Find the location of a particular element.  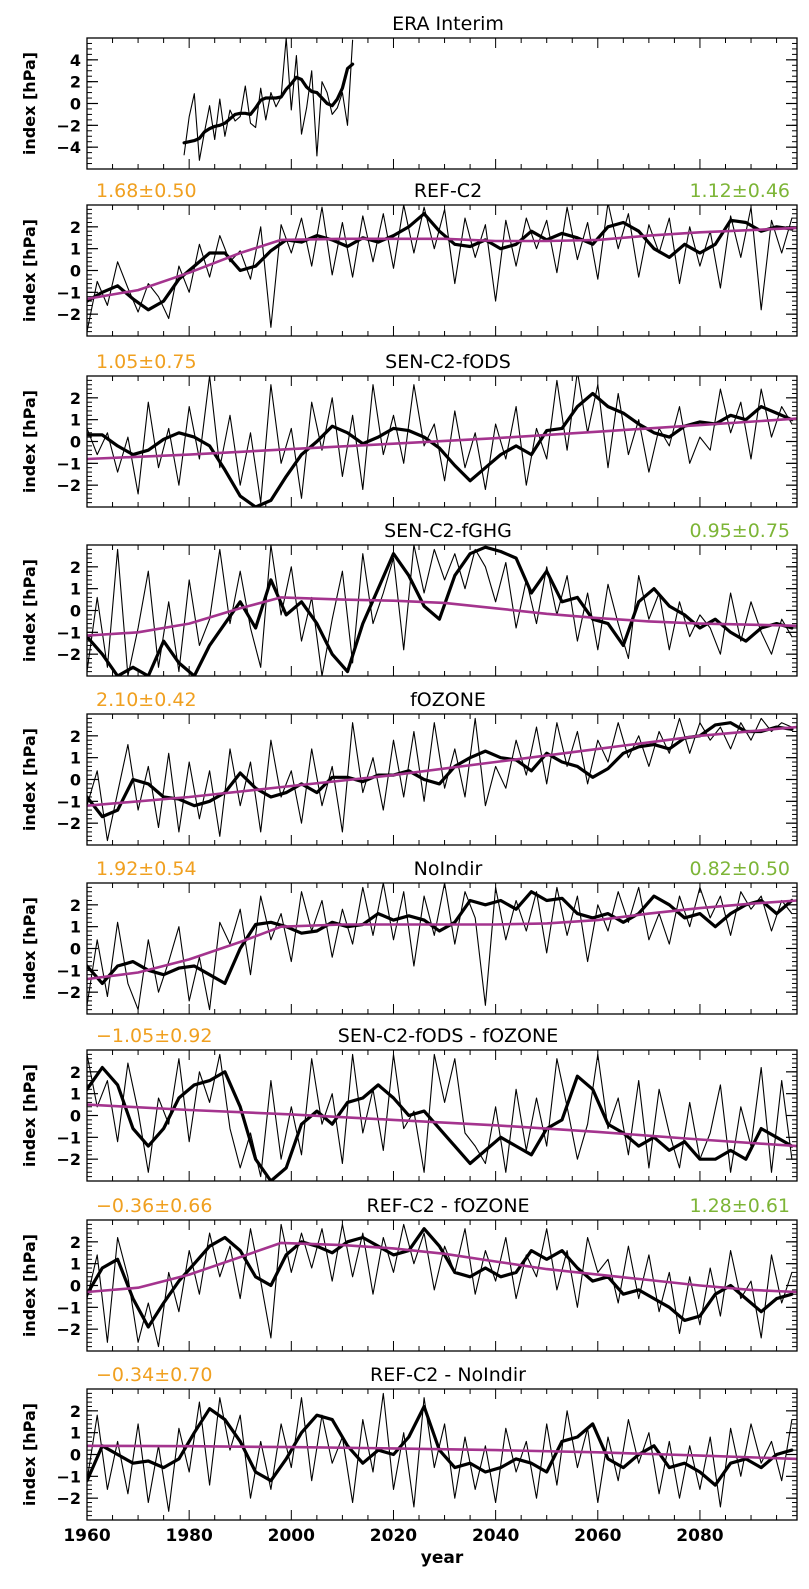

trend-value-left: 1.92±0.54 is located at coordinates (146, 869).